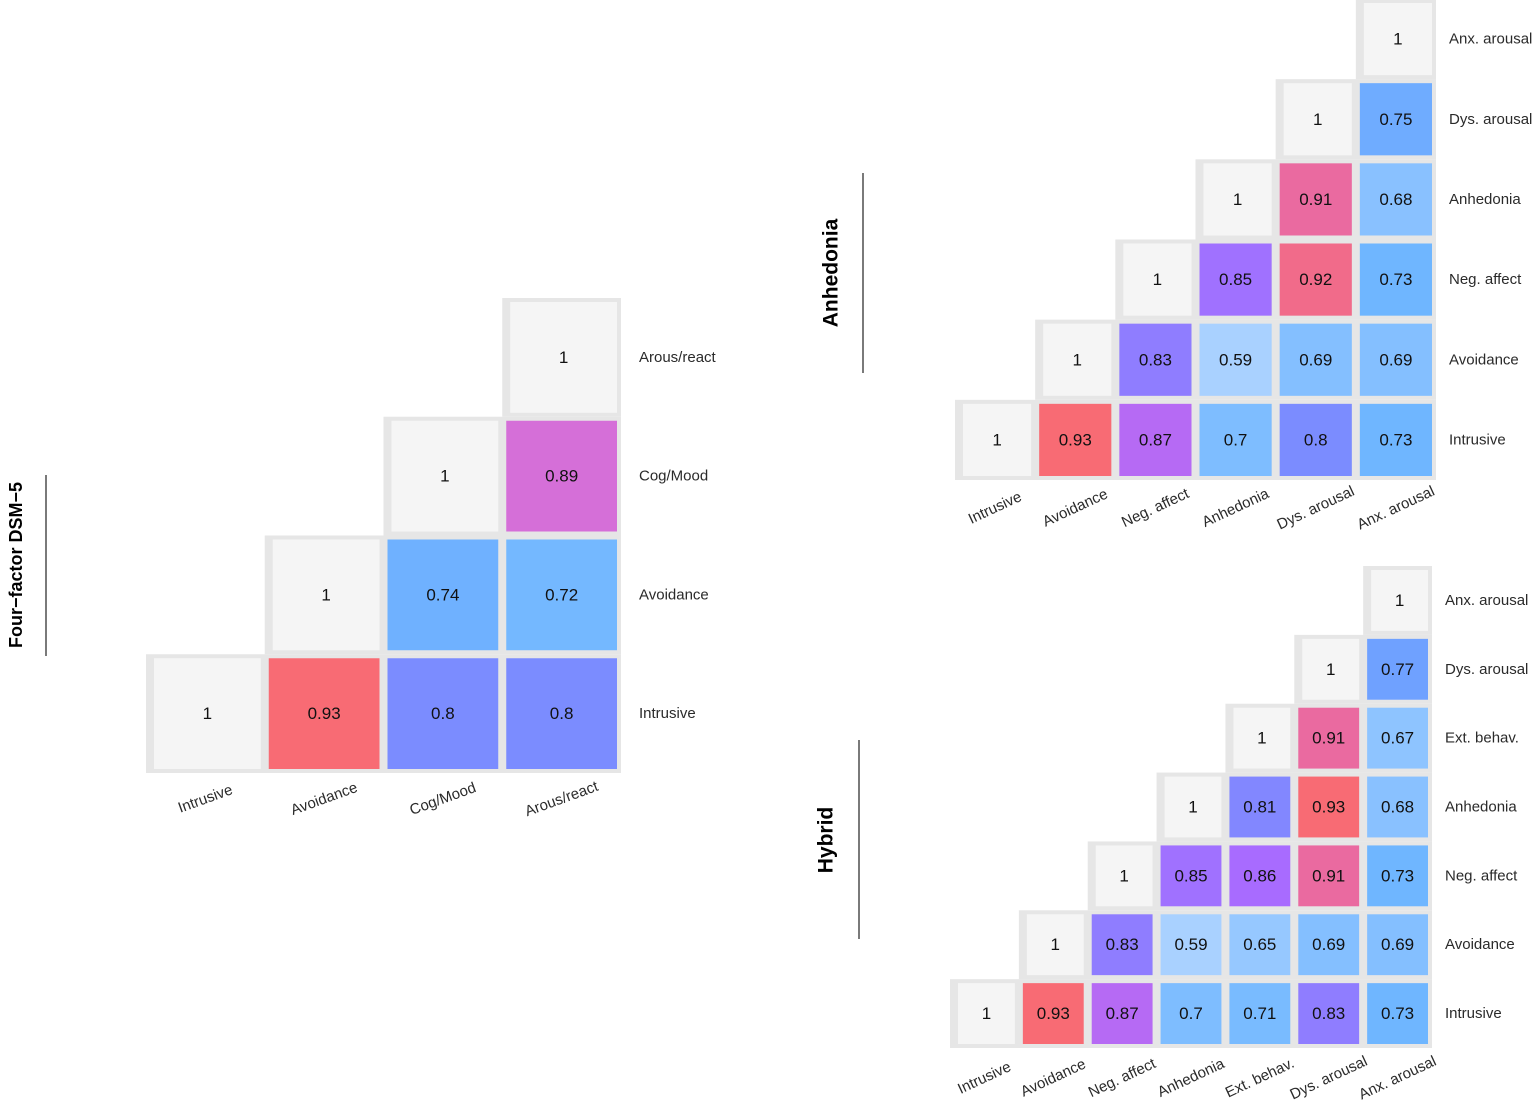 This screenshot has height=1114, width=1535. I want to click on cell-value-label: 0.74, so click(442, 594).